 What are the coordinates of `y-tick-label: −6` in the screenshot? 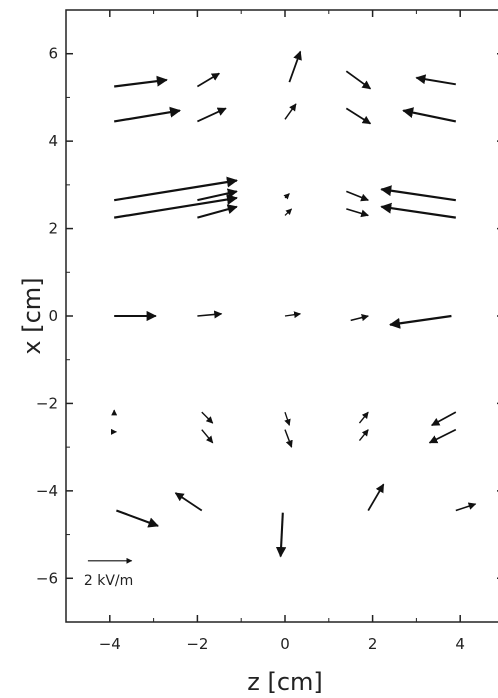 It's located at (47, 578).